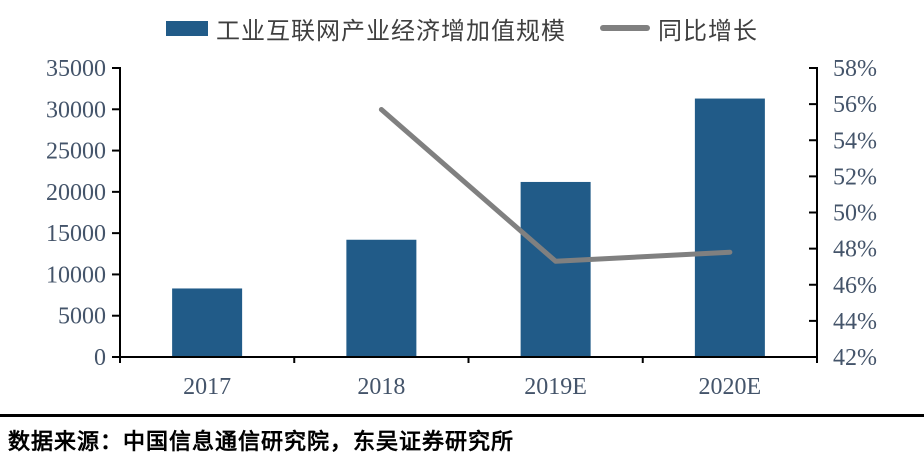 The image size is (924, 473). Describe the element at coordinates (855, 250) in the screenshot. I see `y-right-tick-label: 48%` at that location.